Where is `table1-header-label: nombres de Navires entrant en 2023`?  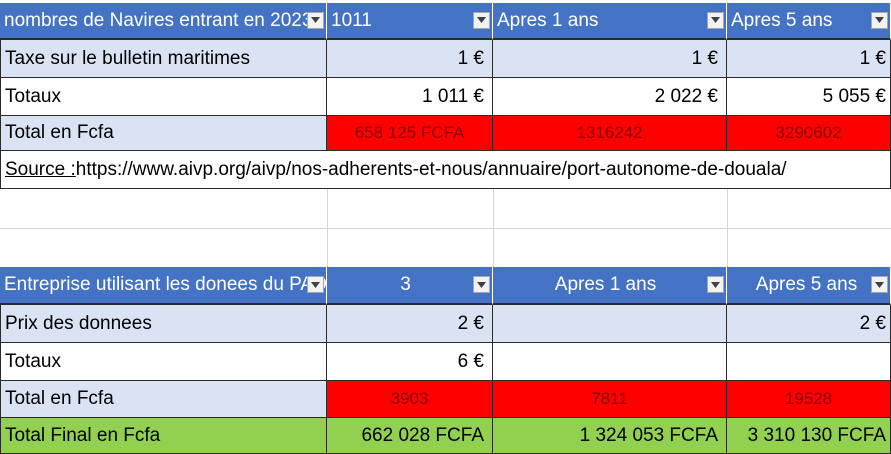 table1-header-label: nombres de Navires entrant en 2023 is located at coordinates (158, 20).